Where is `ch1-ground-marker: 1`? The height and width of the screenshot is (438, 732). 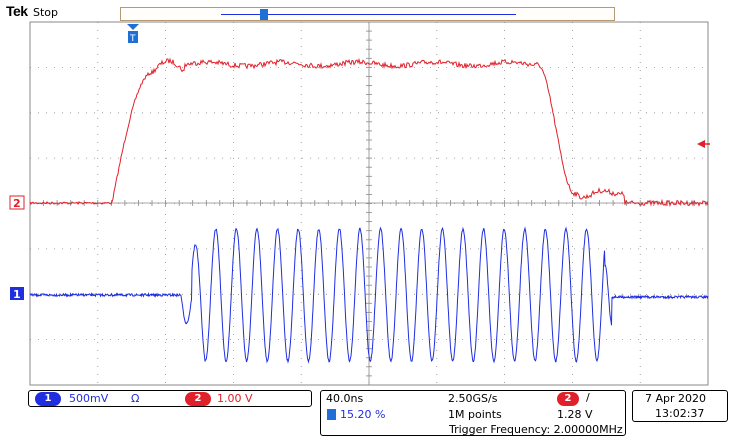 ch1-ground-marker: 1 is located at coordinates (17, 294).